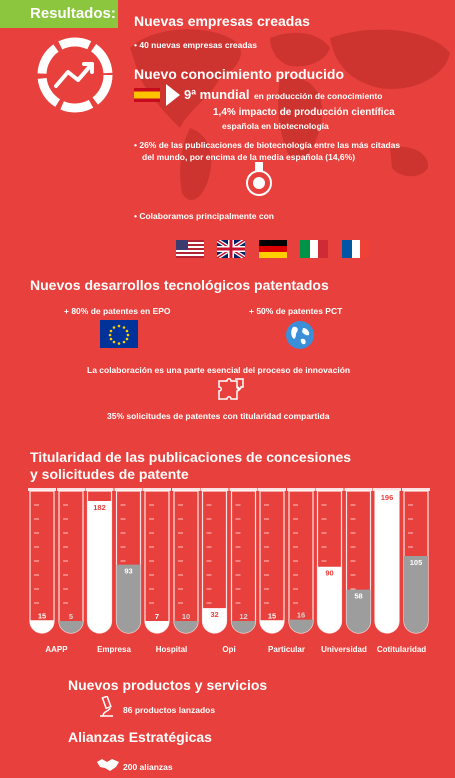 Image resolution: width=455 pixels, height=778 pixels. What do you see at coordinates (387, 497) in the screenshot?
I see `data-label: 196` at bounding box center [387, 497].